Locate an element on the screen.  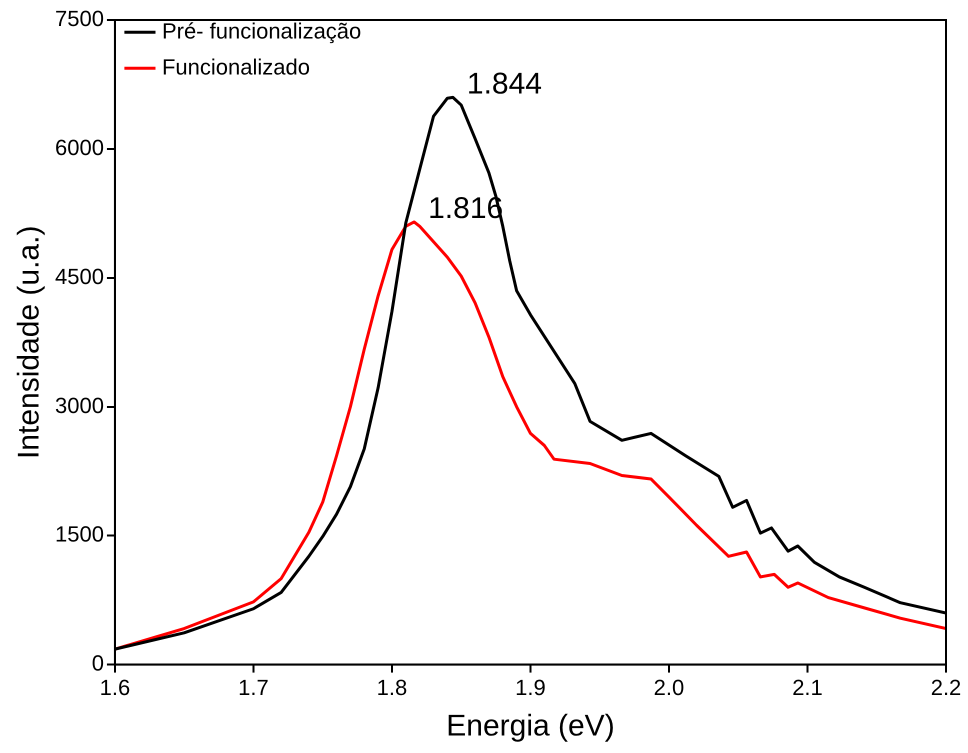
y-tick-label: 6000 is located at coordinates (79, 147).